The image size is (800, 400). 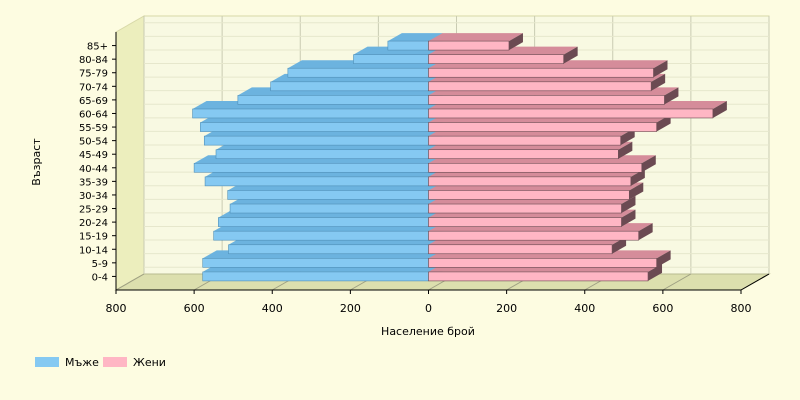 What do you see at coordinates (358, 72) in the screenshot?
I see `bar-male-75-79-front` at bounding box center [358, 72].